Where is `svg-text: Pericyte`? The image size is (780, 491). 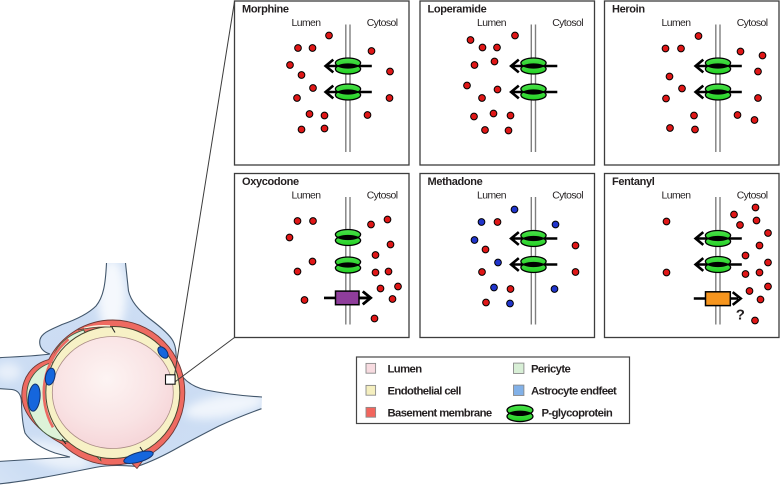 svg-text: Pericyte is located at coordinates (550, 370).